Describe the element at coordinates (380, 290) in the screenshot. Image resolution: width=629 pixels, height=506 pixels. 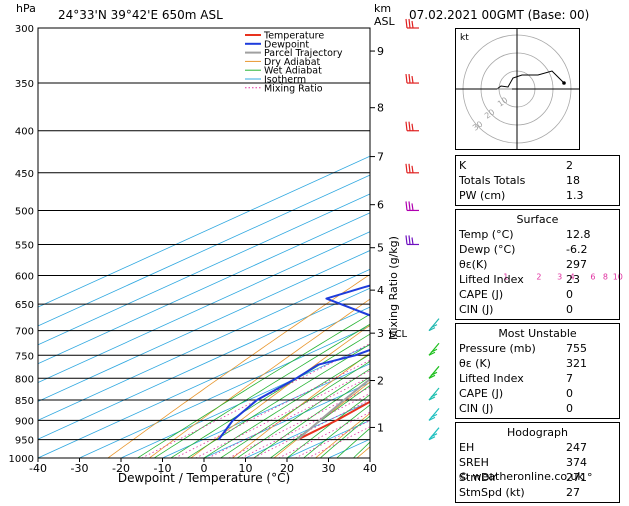
I see `km-tick-label: 4` at that location.